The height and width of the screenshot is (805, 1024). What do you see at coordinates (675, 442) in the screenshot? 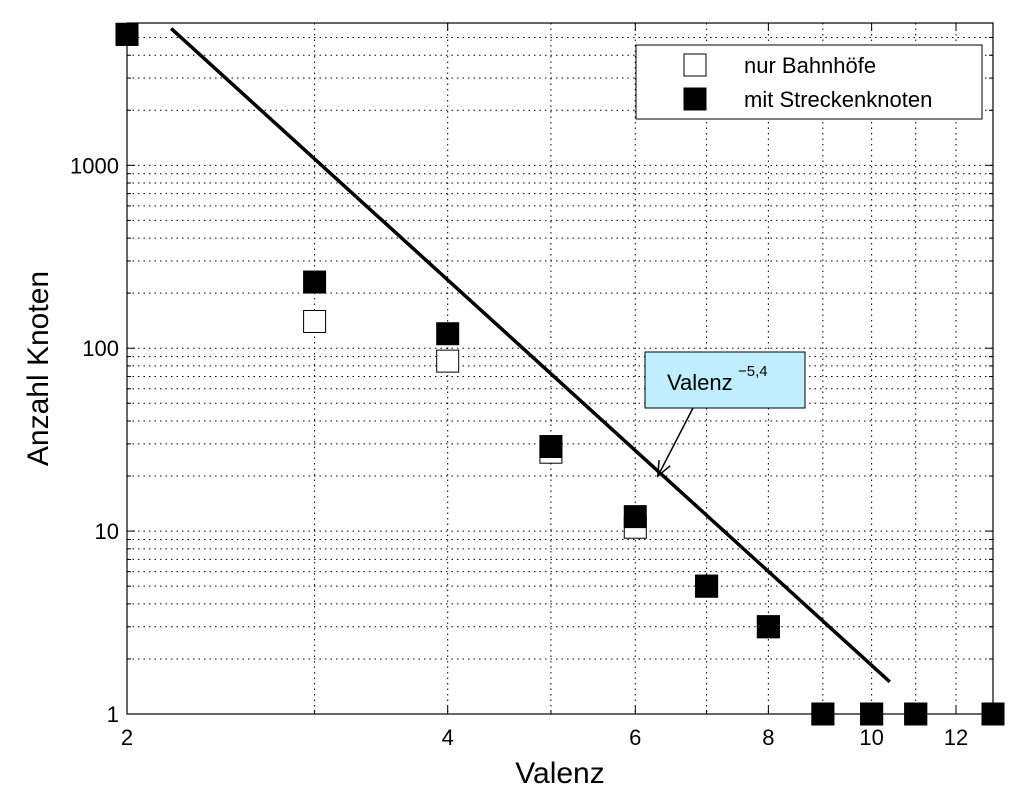
I see `annotation-arrow-shaft` at bounding box center [675, 442].